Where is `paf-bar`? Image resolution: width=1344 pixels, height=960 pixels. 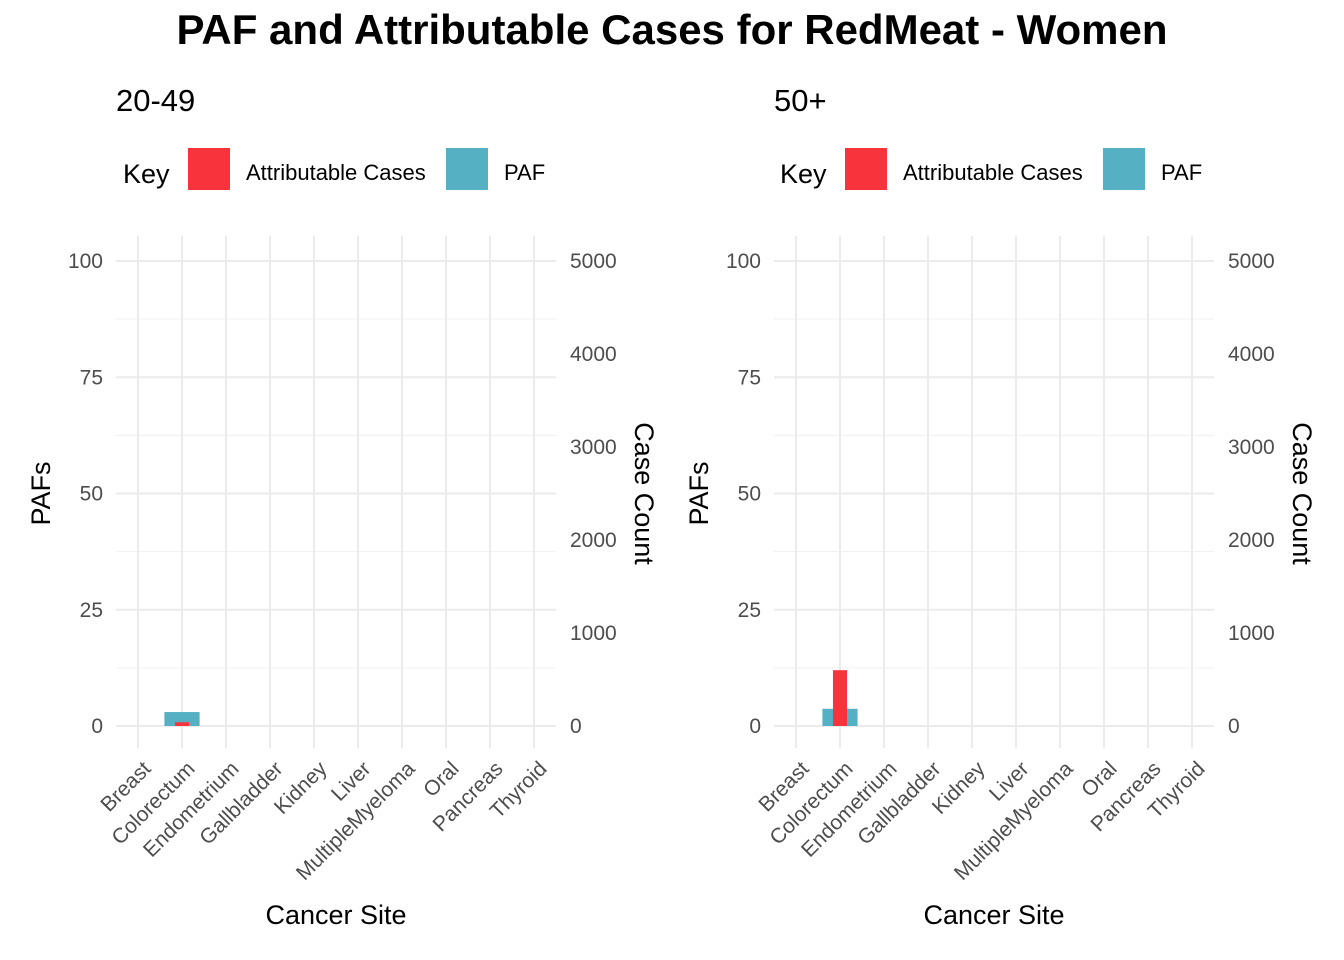
paf-bar is located at coordinates (182, 719).